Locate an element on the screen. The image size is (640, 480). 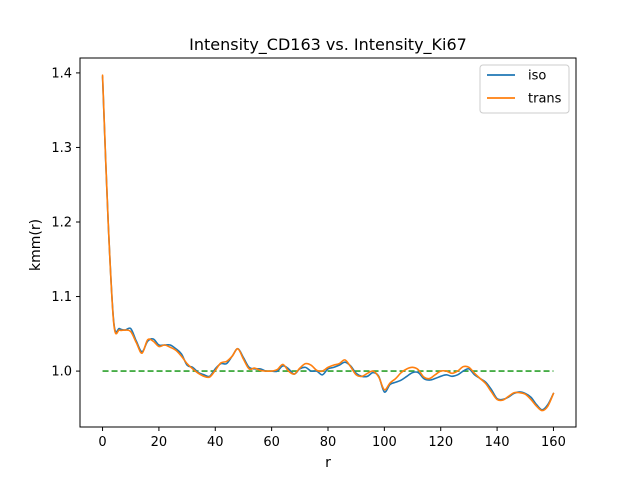
legend-label-iso: iso is located at coordinates (537, 76).